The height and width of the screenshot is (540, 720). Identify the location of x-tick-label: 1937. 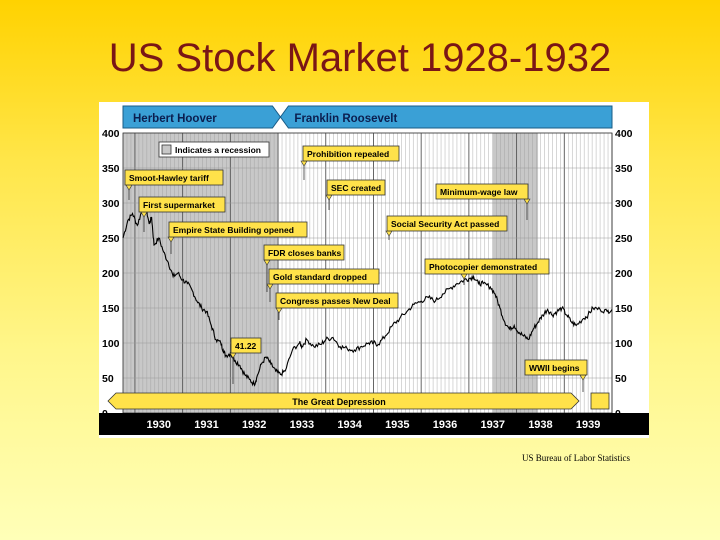
(492, 425).